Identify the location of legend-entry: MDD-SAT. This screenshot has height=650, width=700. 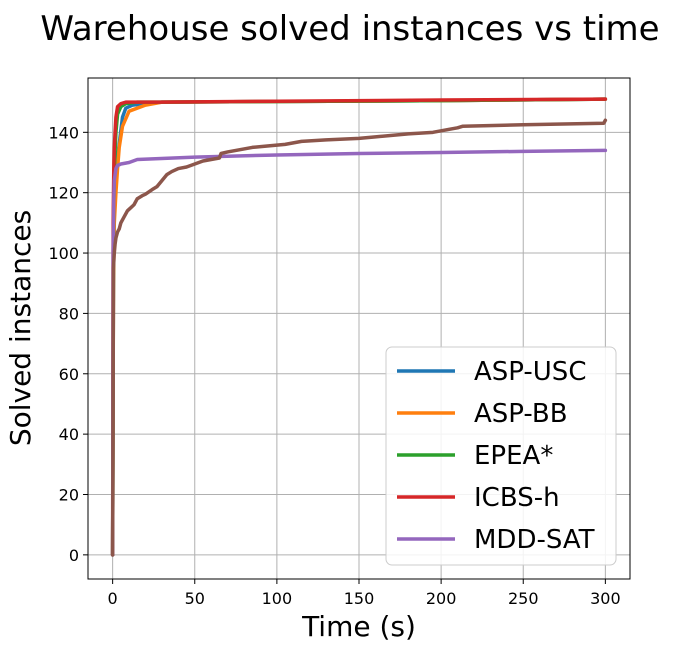
(534, 540).